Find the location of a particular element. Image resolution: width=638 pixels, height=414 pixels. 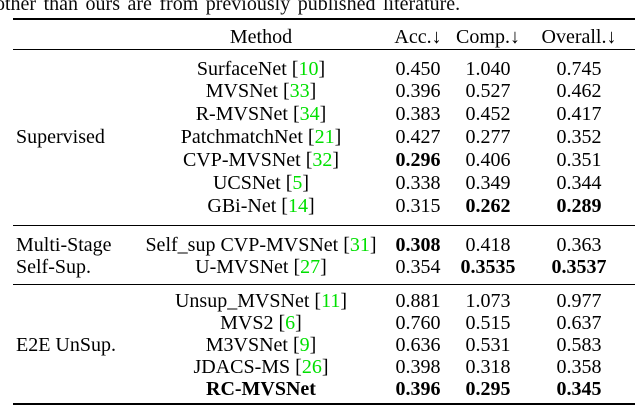

overall-value: 0.3537 is located at coordinates (579, 267).